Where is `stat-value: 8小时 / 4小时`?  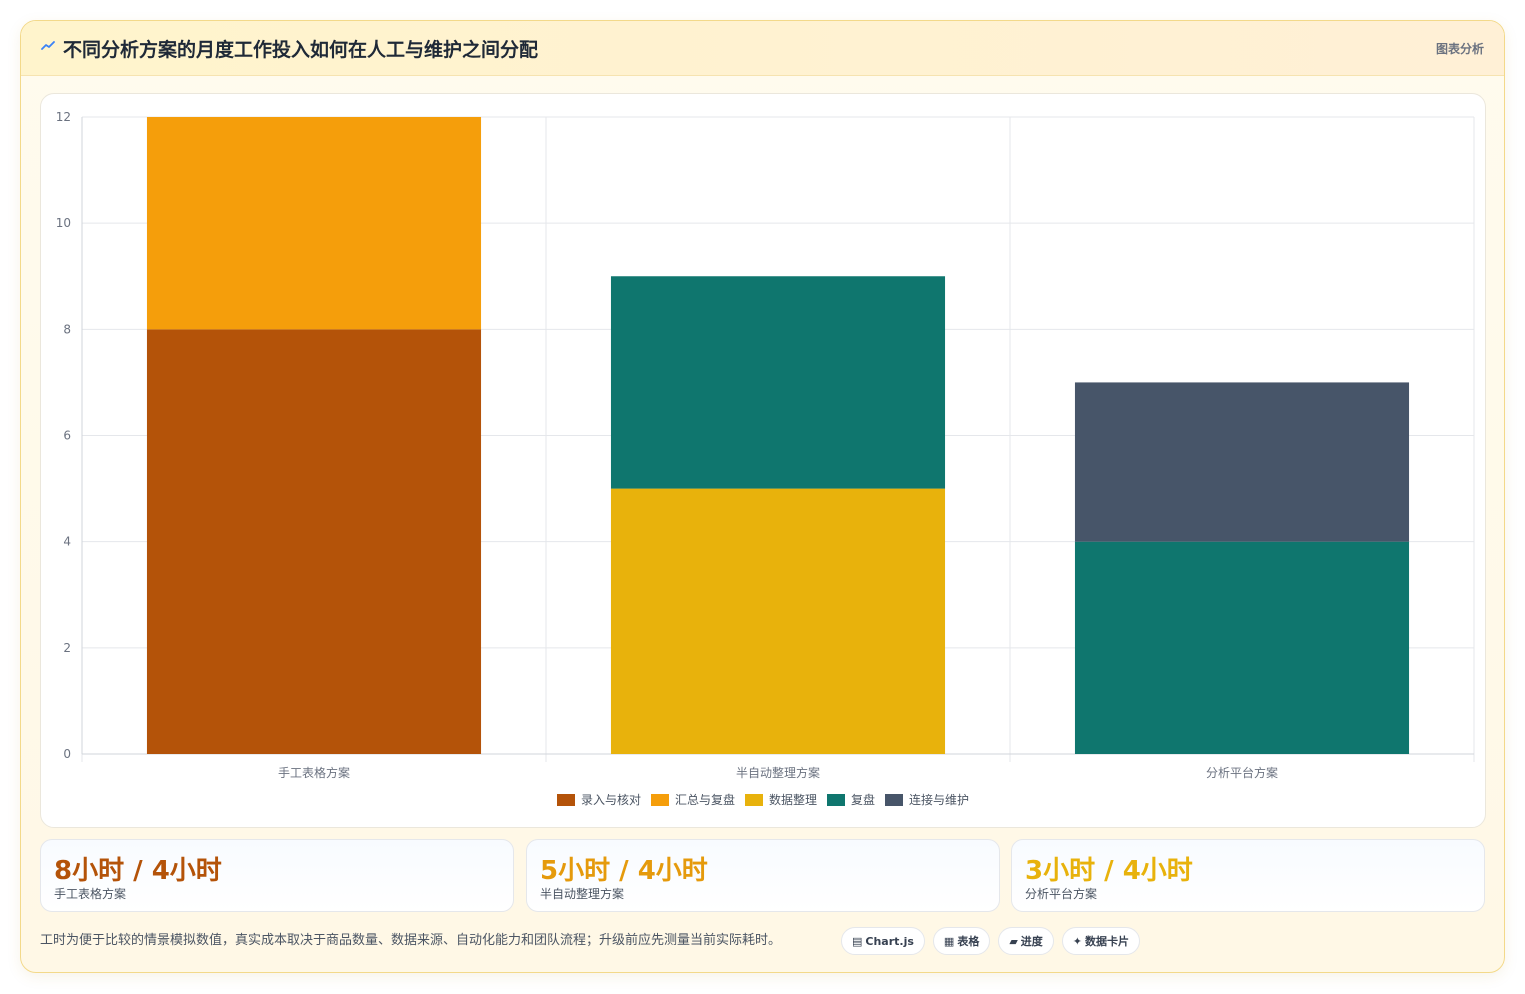 stat-value: 8小时 / 4小时 is located at coordinates (138, 871).